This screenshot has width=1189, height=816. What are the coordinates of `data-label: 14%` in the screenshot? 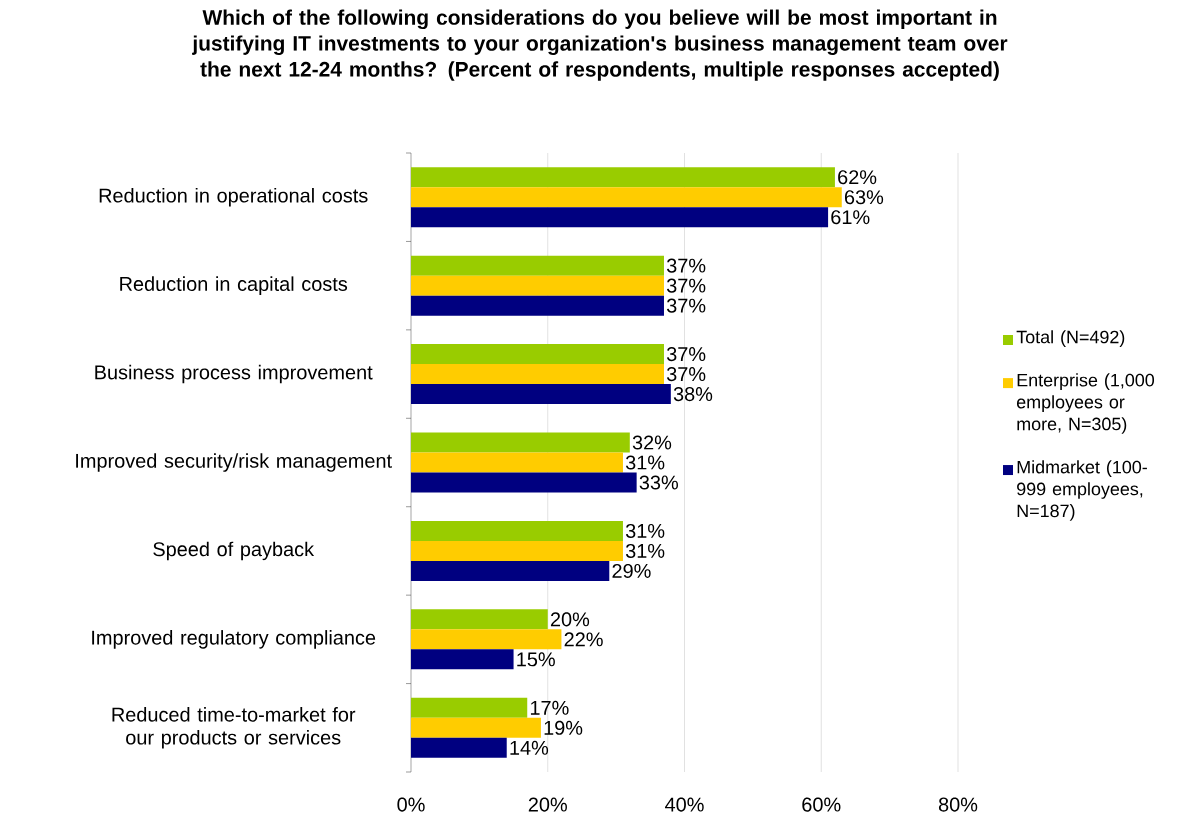 It's located at (529, 747).